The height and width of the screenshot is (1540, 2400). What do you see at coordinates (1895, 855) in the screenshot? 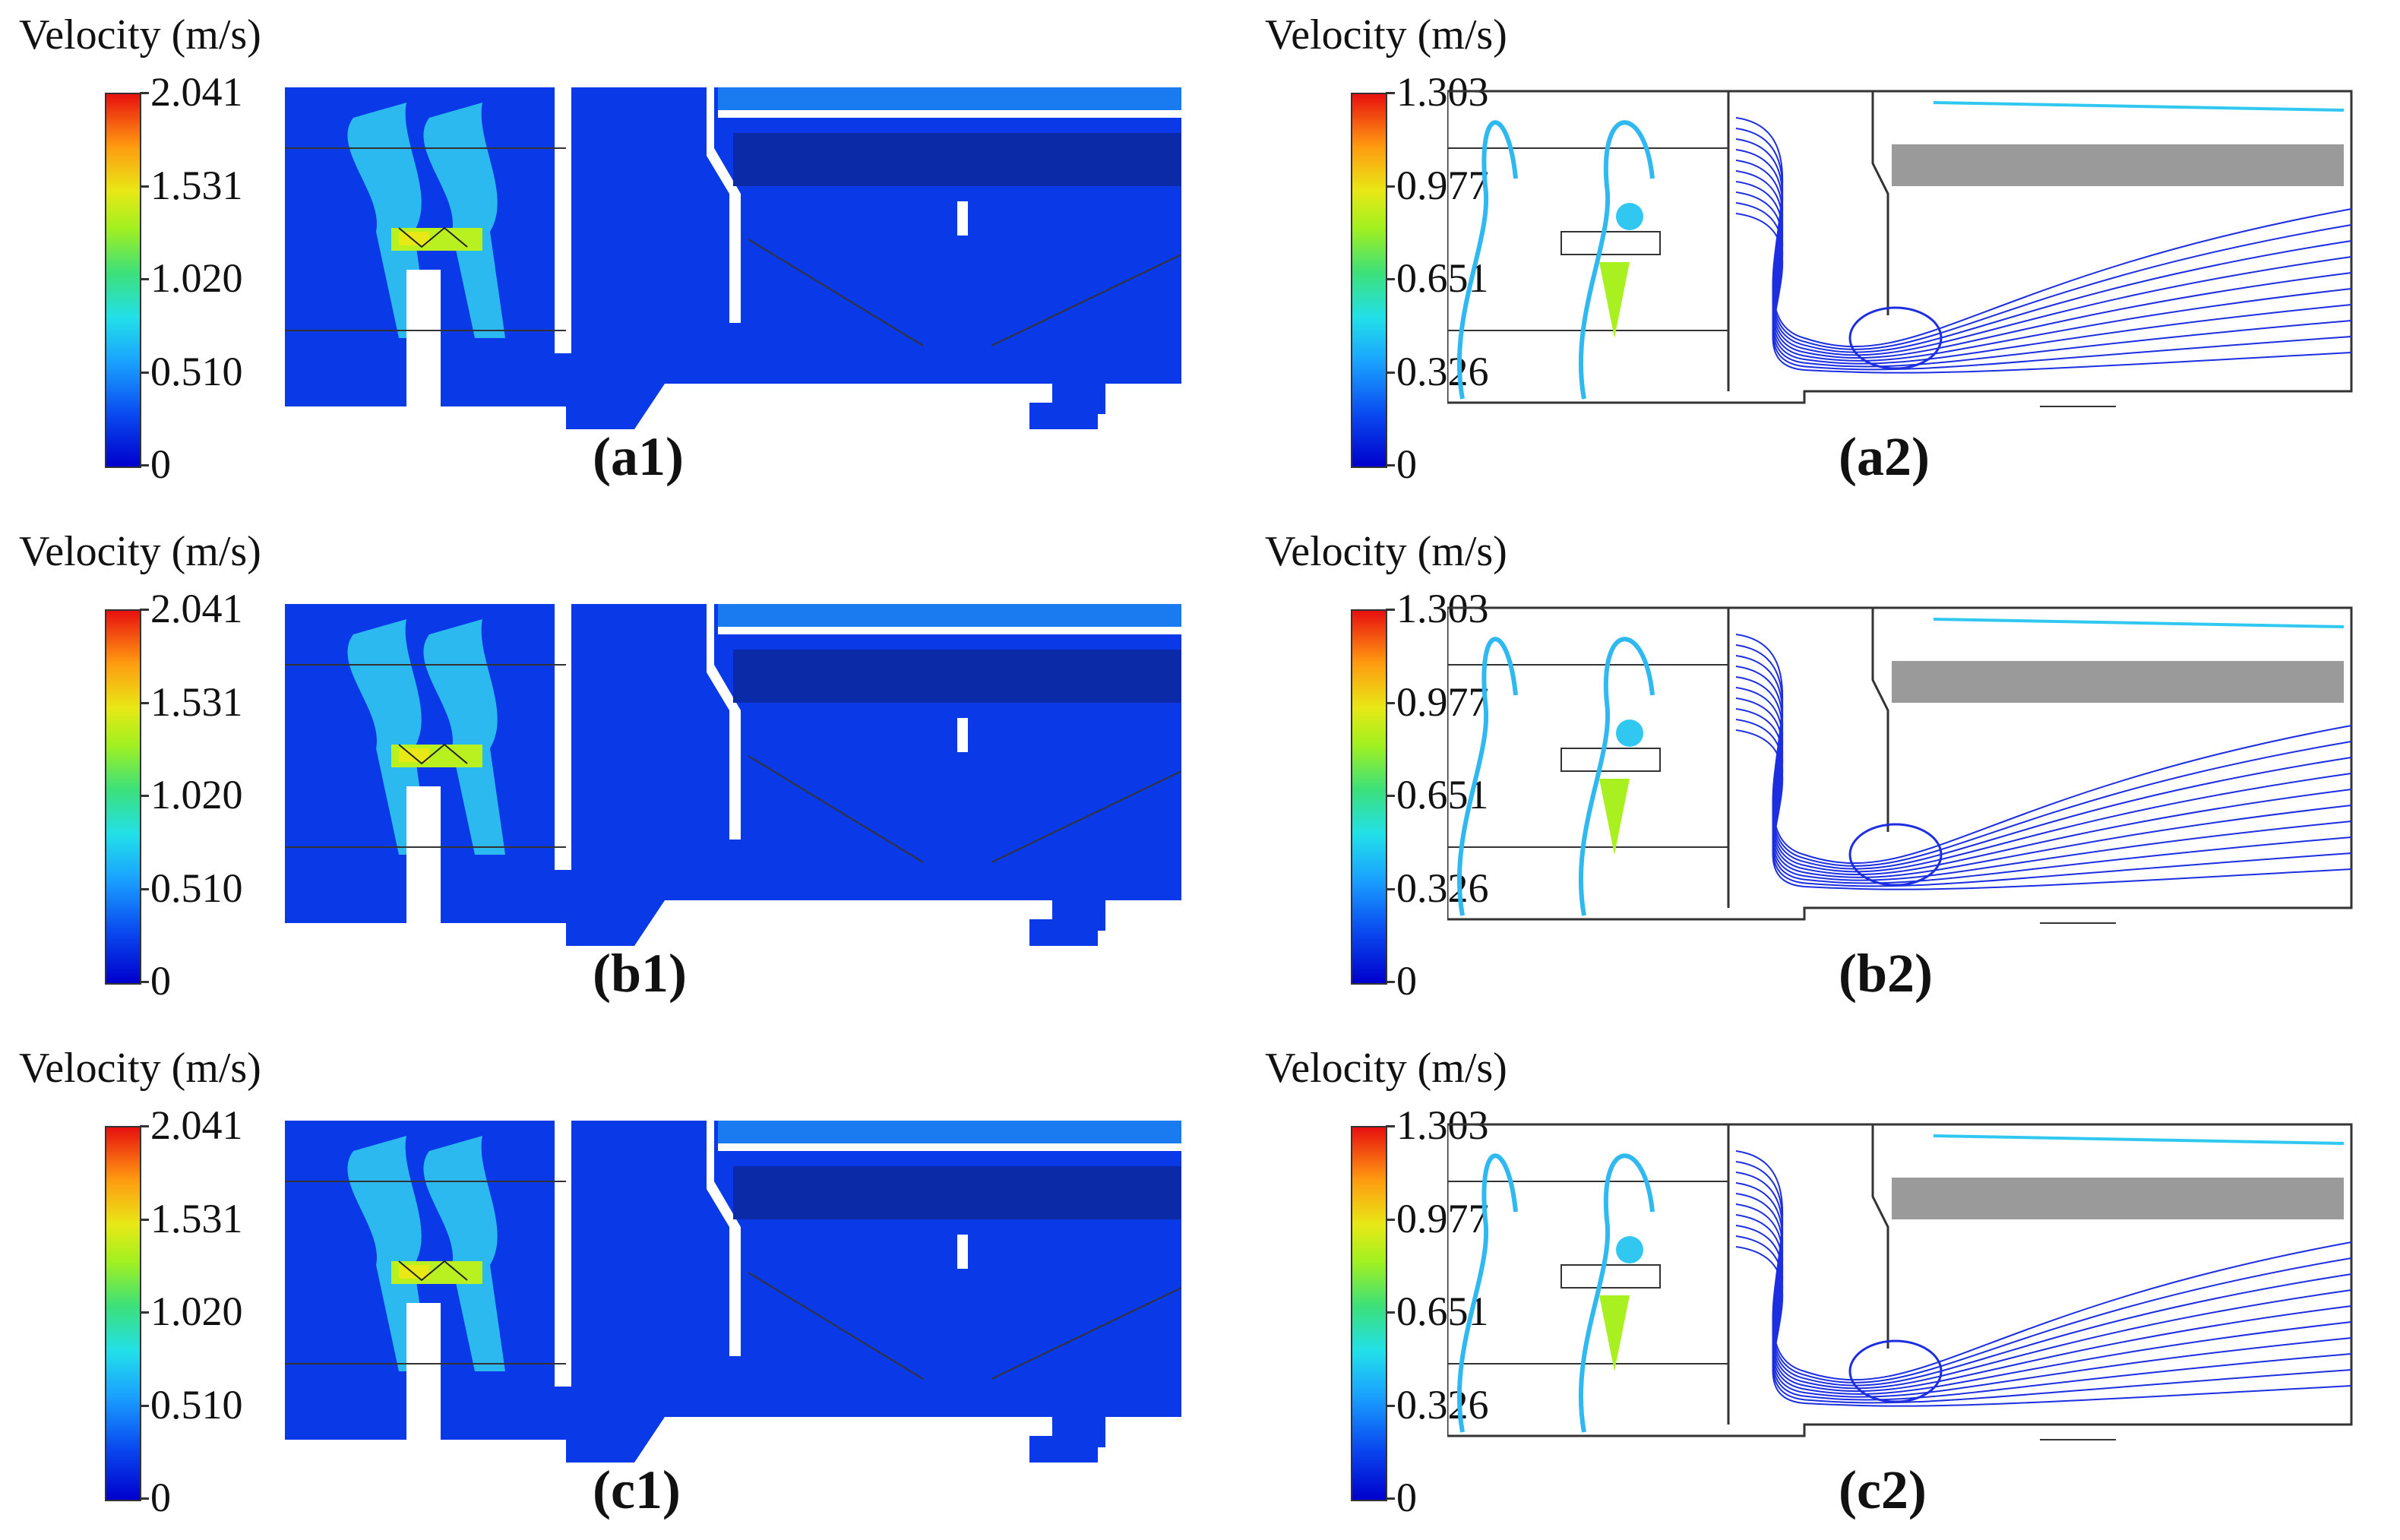
I see `stream-vortex-b` at bounding box center [1895, 855].